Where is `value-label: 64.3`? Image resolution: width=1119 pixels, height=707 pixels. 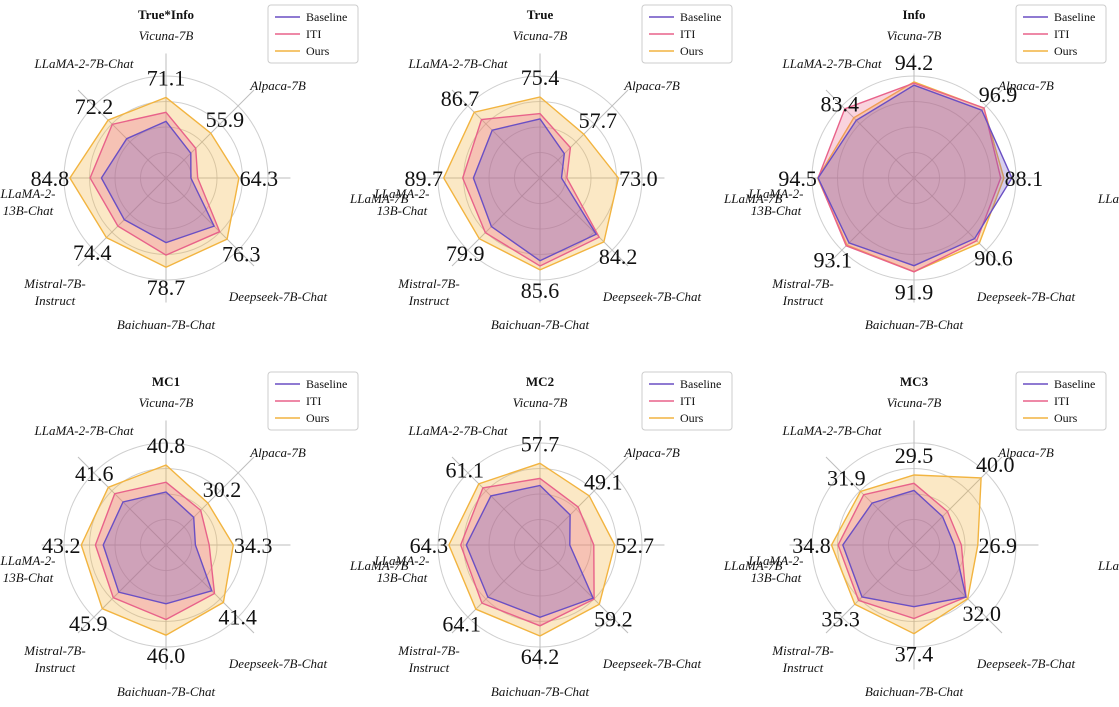 value-label: 64.3 is located at coordinates (259, 178).